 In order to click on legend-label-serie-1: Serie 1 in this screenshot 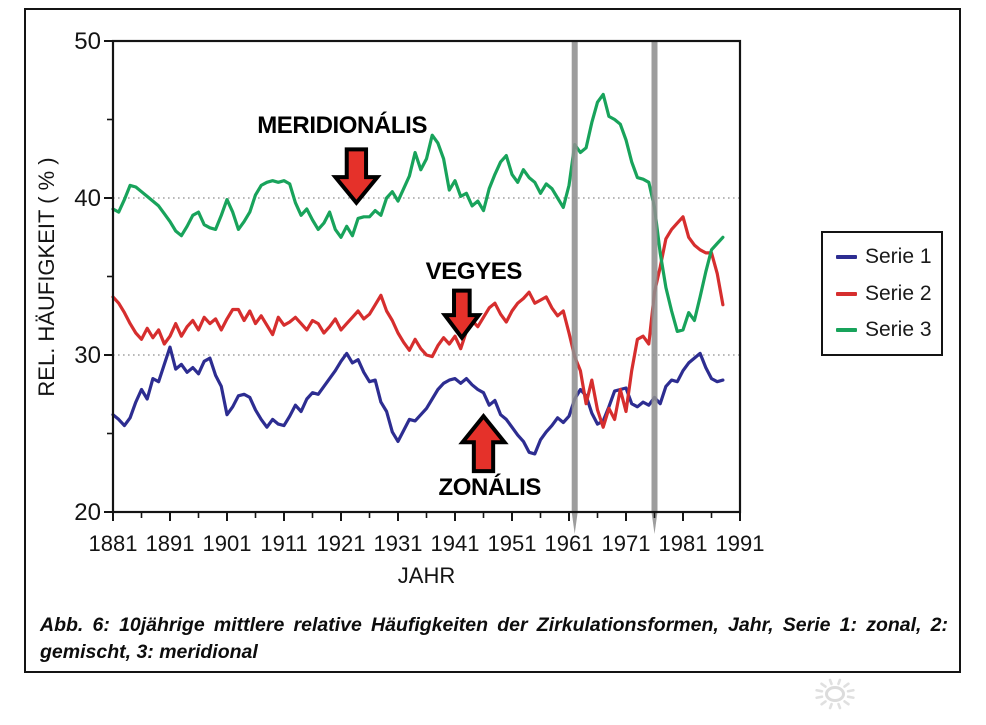, I will do `click(898, 257)`.